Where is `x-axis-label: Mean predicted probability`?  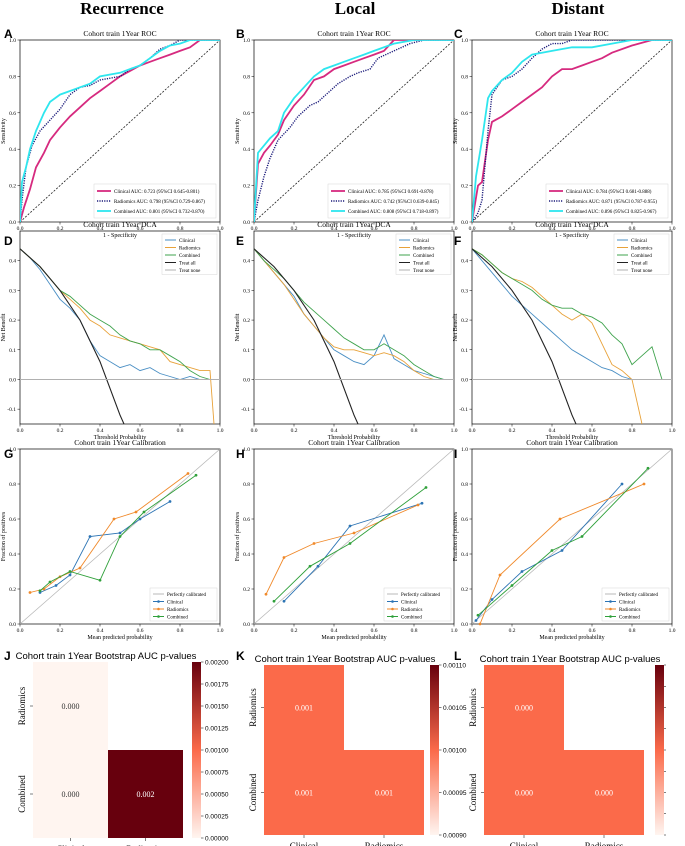 x-axis-label: Mean predicted probability is located at coordinates (353, 638).